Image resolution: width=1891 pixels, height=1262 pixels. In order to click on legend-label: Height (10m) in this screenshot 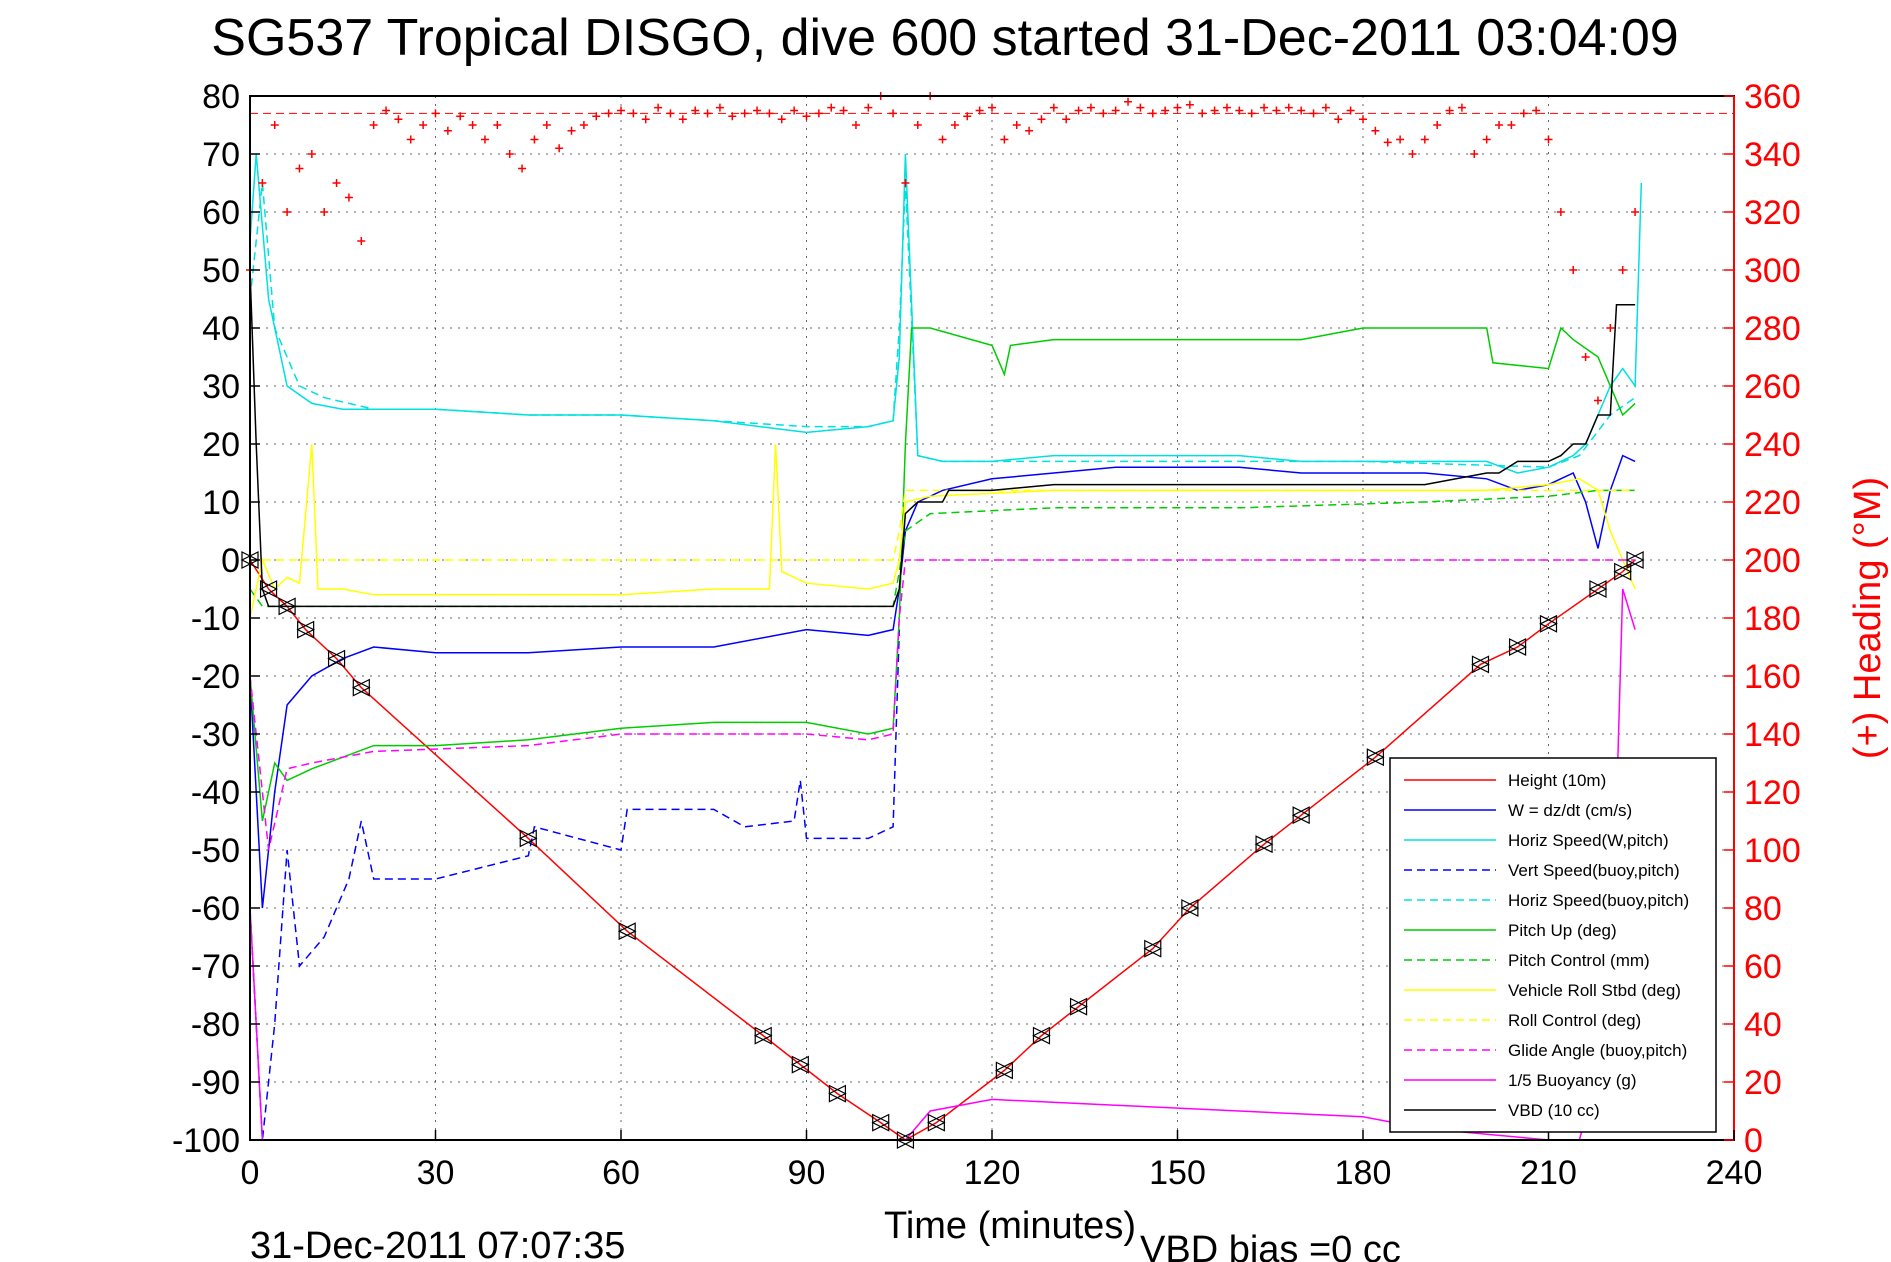, I will do `click(1557, 780)`.